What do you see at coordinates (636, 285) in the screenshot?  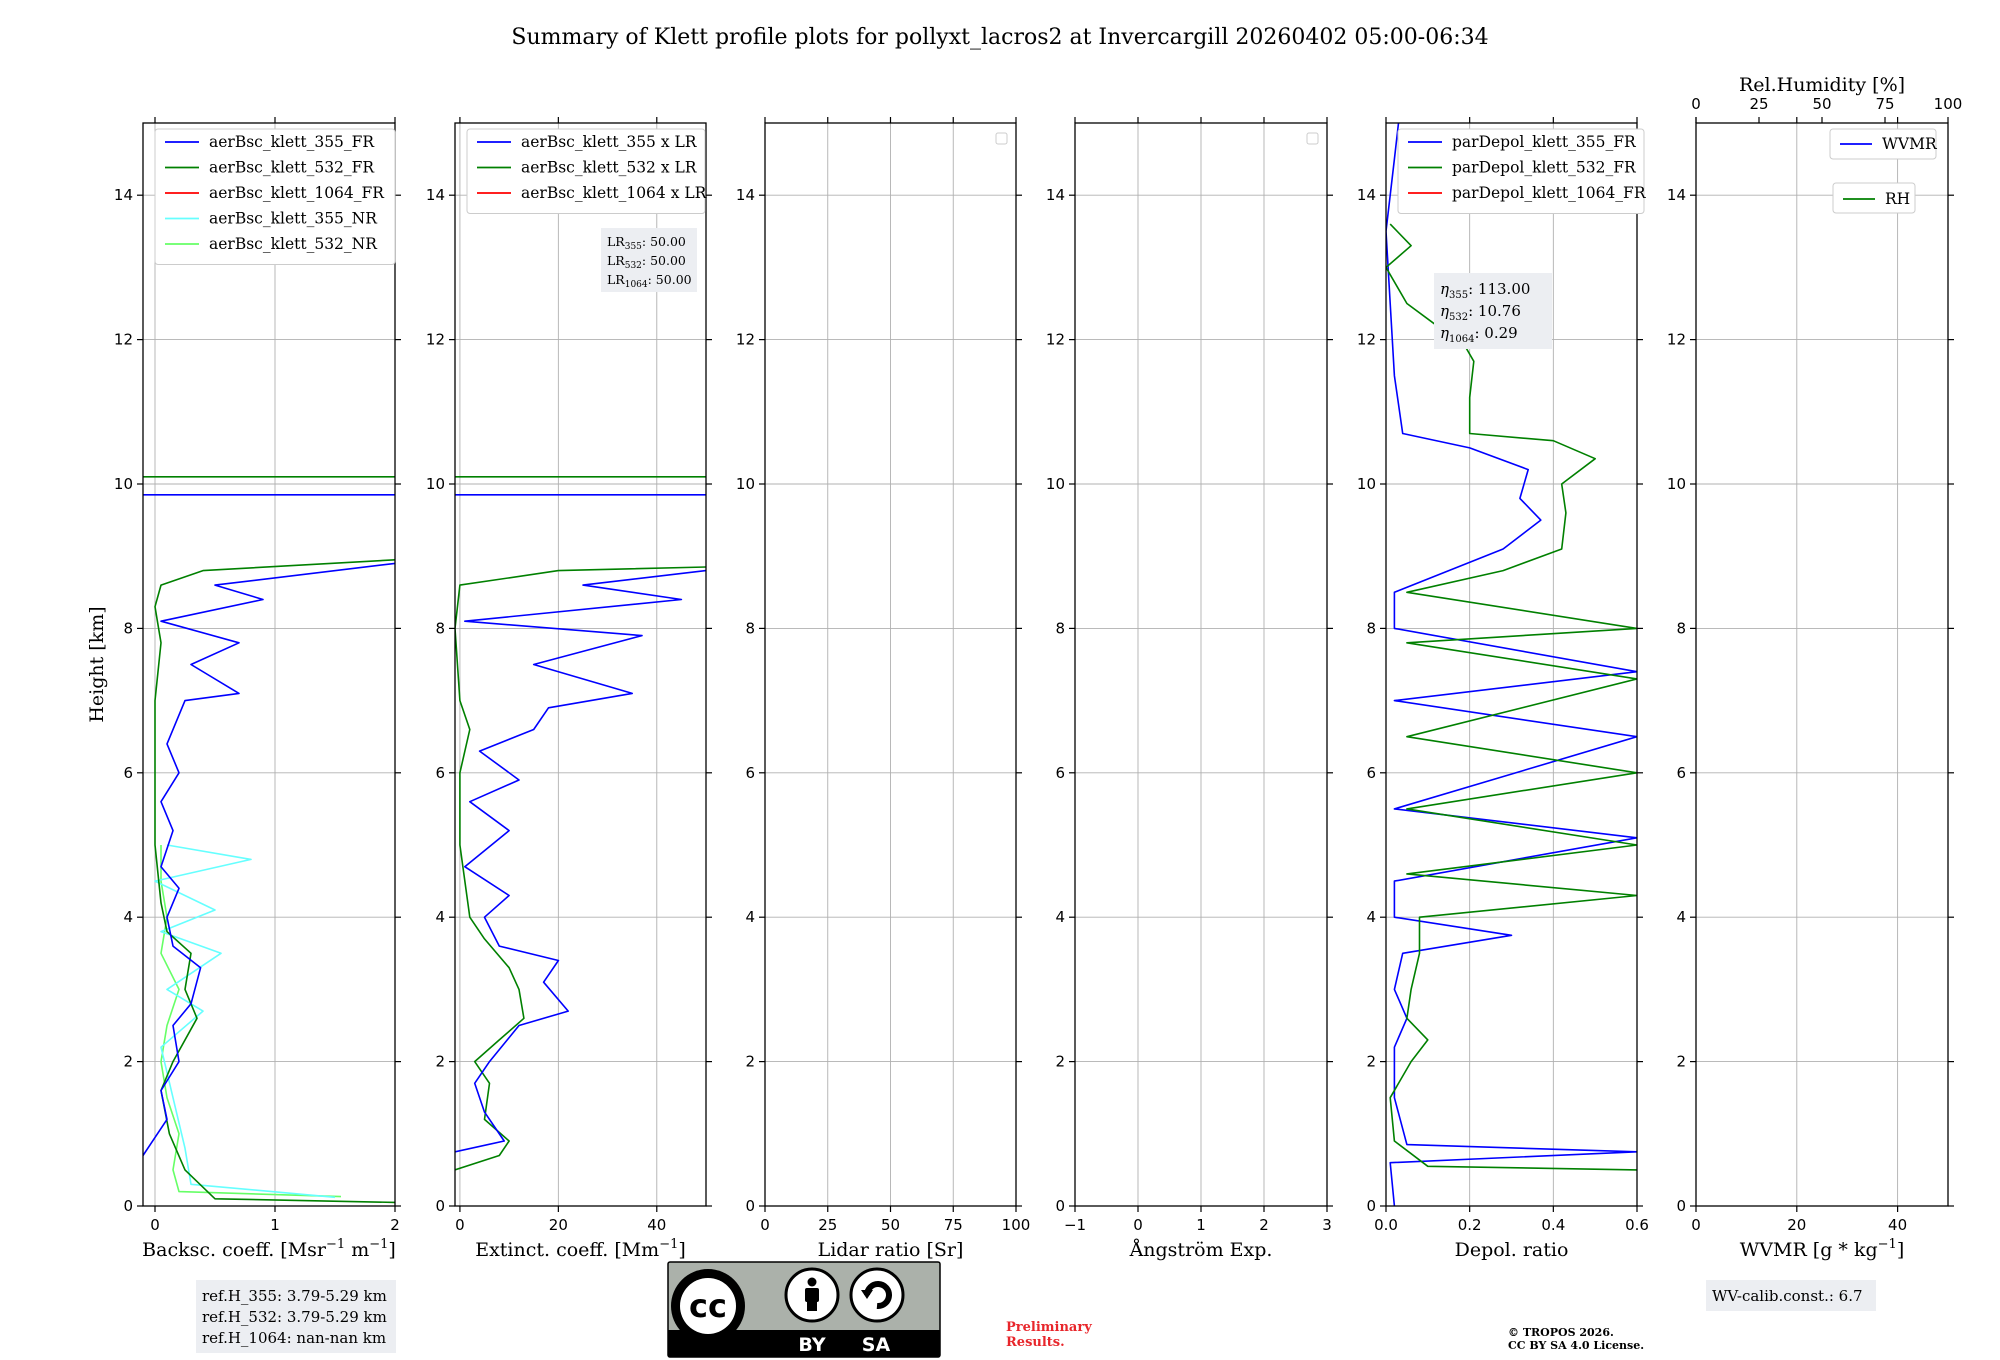 I see `lr-sub: 1064` at bounding box center [636, 285].